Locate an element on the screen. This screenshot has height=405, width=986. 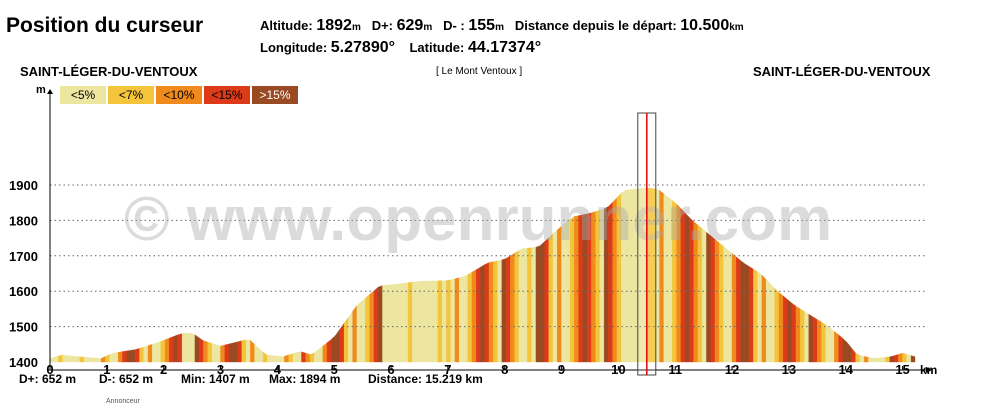
slope-legend: <5% <7% <10% <15% >15% is located at coordinates (179, 95).